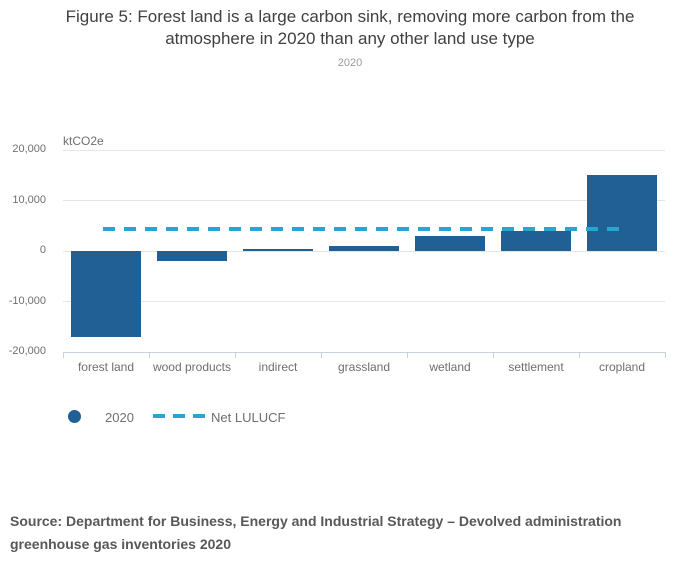 This screenshot has height=574, width=700. Describe the element at coordinates (364, 248) in the screenshot. I see `bar-grassland` at that location.